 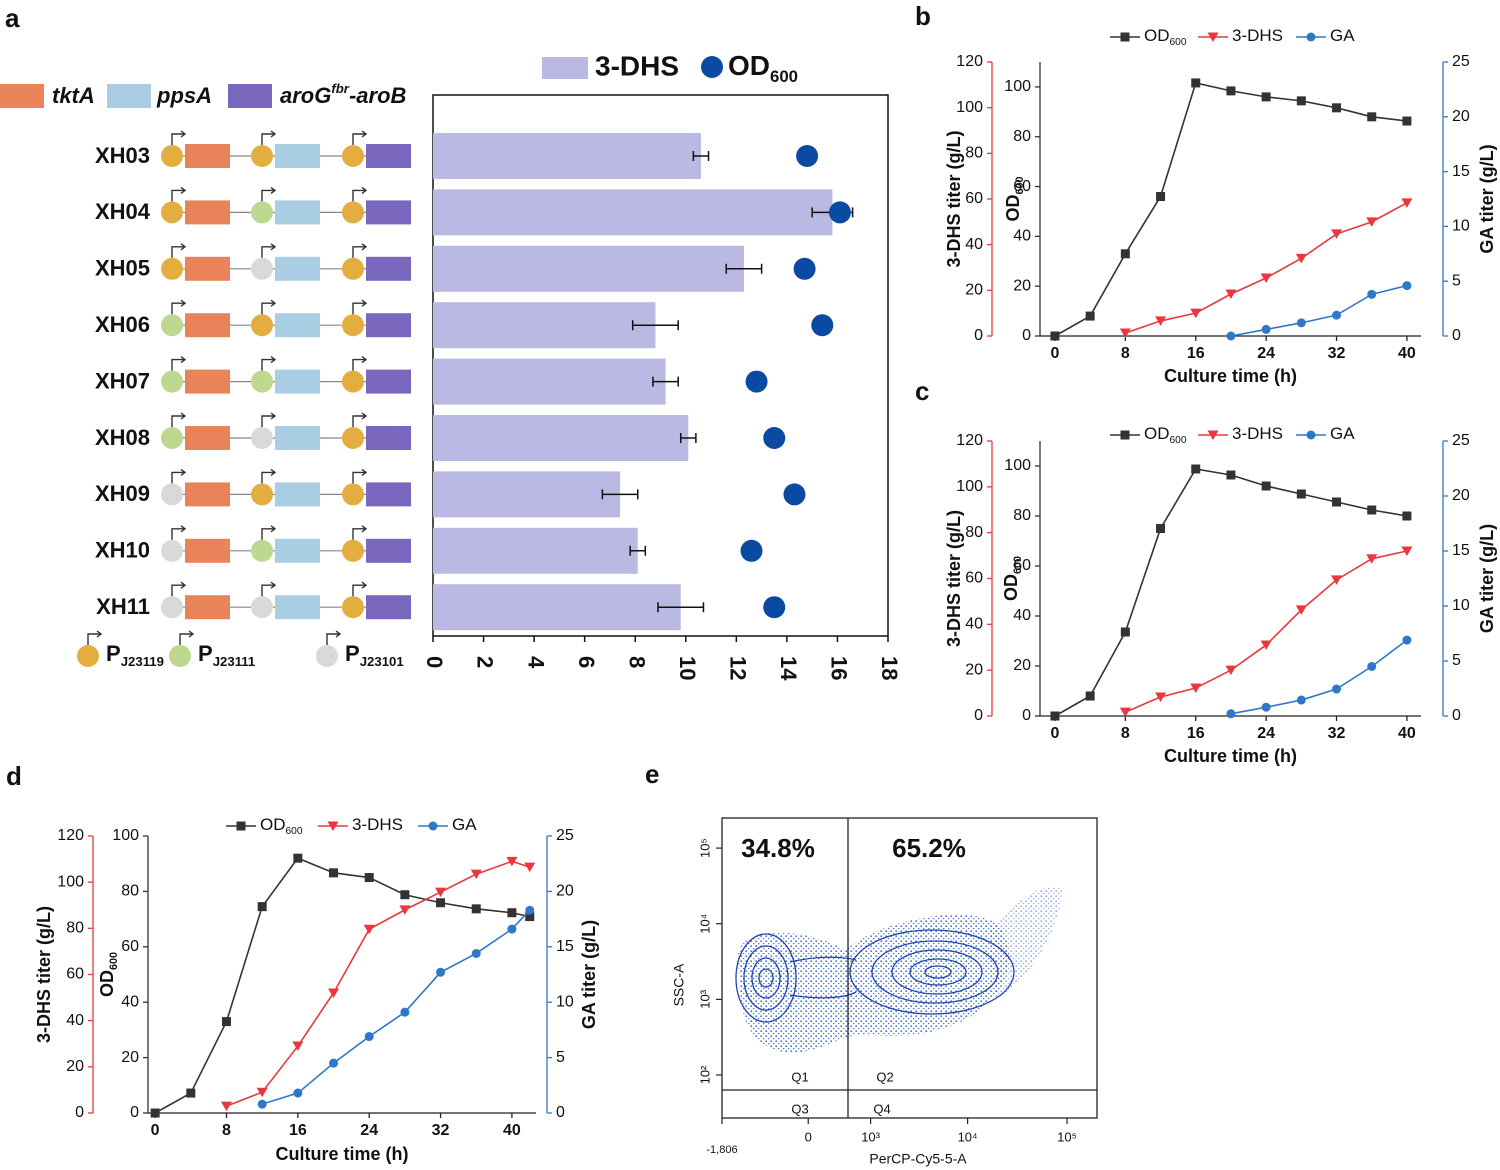 I want to click on flow-frame, so click(x=909, y=968).